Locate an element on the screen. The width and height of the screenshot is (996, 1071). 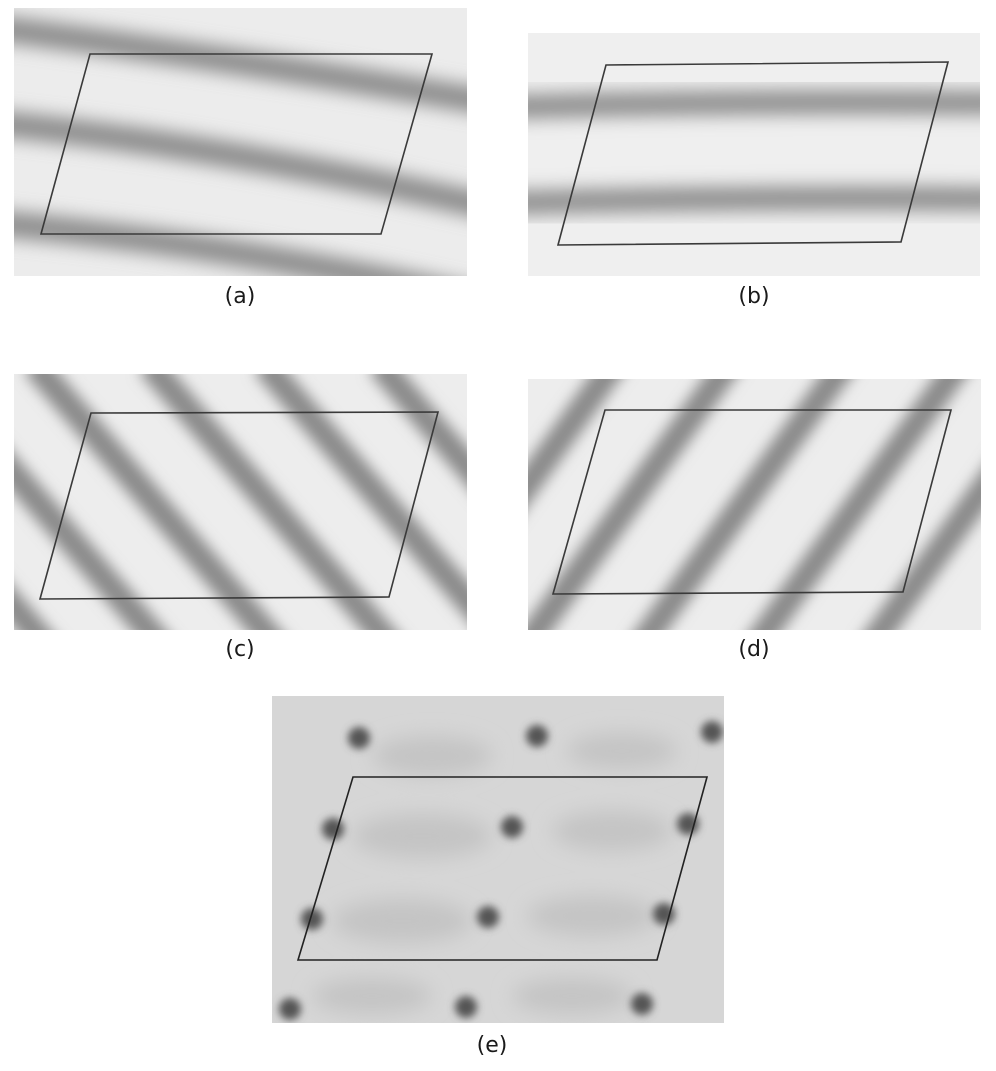
caption-d: (d) is located at coordinates (754, 649).